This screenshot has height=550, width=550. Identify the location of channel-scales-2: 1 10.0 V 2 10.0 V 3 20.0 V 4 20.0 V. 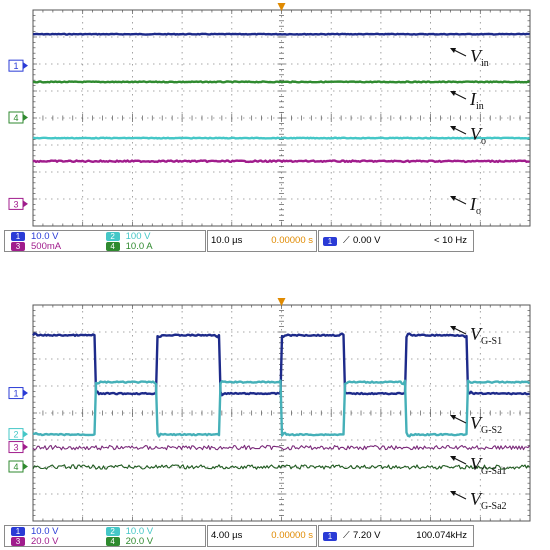
(105, 536).